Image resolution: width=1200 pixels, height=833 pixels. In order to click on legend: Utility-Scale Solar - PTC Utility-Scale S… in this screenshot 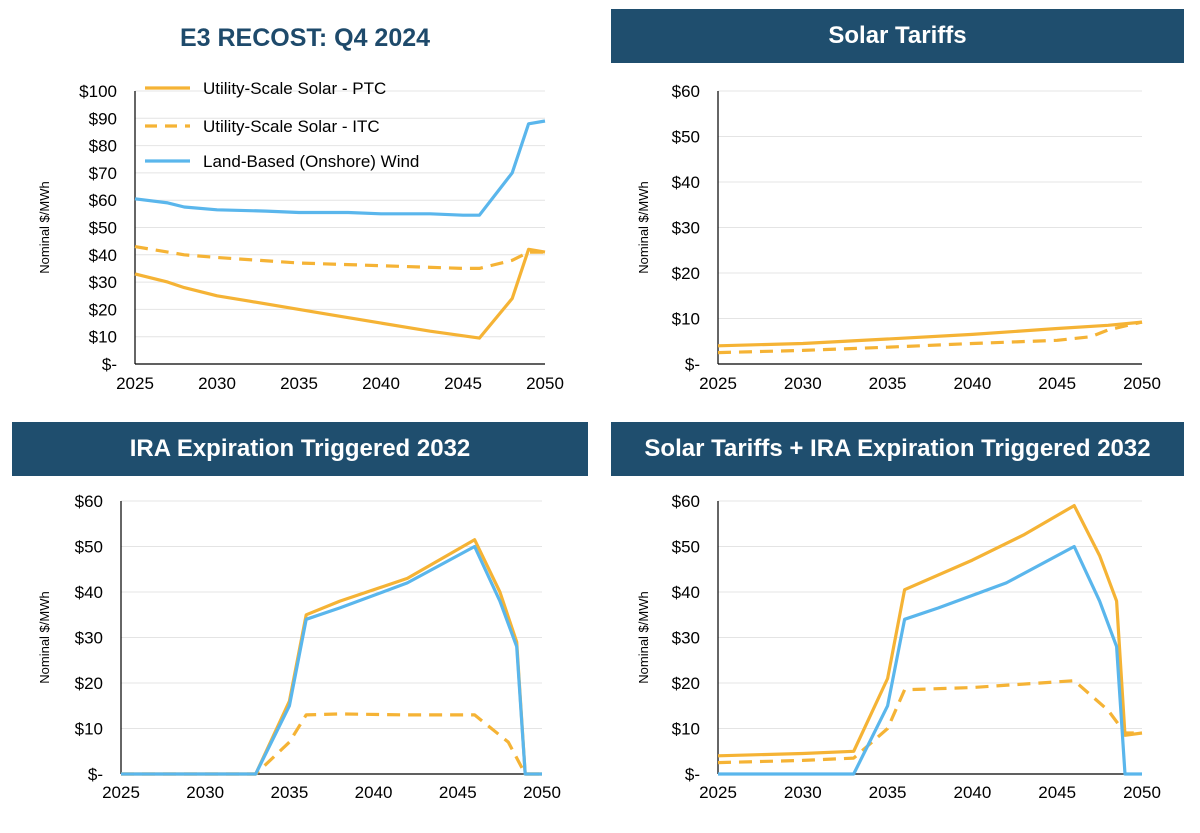, I will do `click(282, 125)`.